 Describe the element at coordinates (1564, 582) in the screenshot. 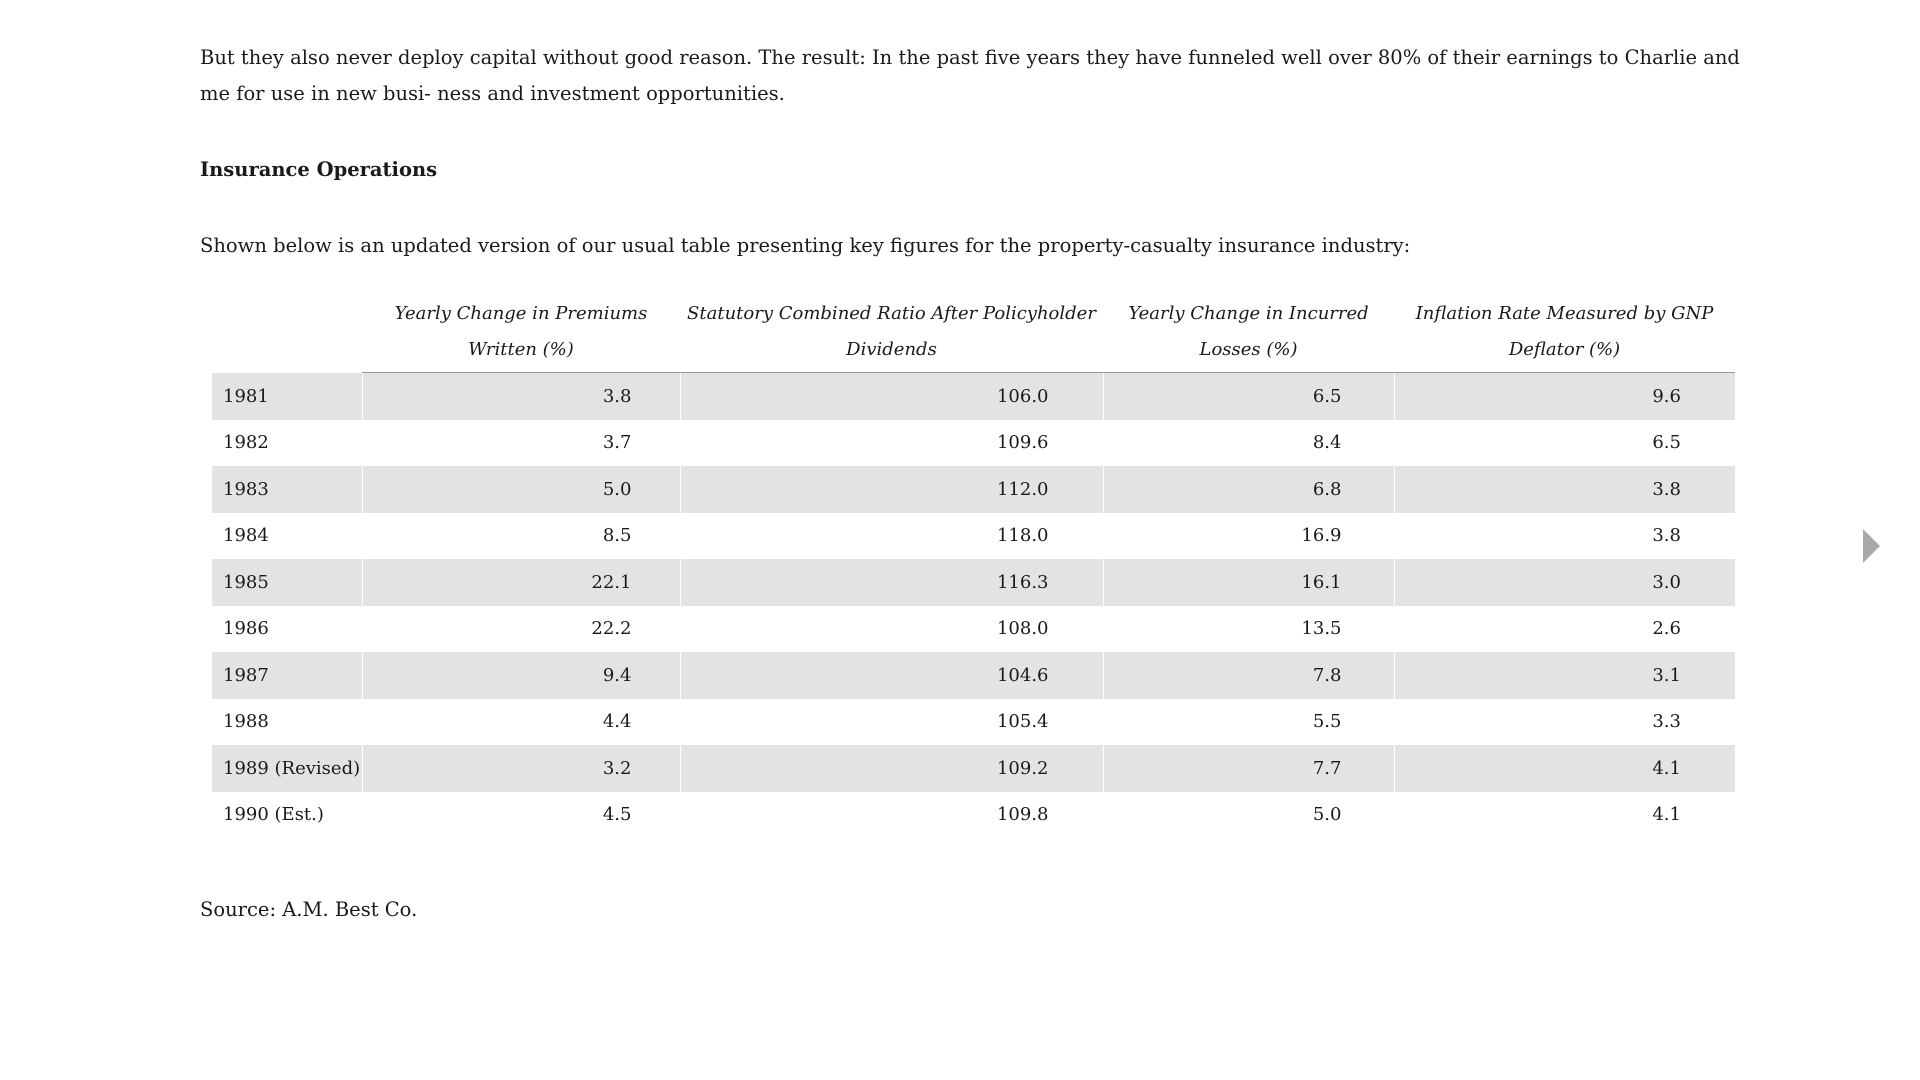

I see `inflation-cell: 3.0` at that location.